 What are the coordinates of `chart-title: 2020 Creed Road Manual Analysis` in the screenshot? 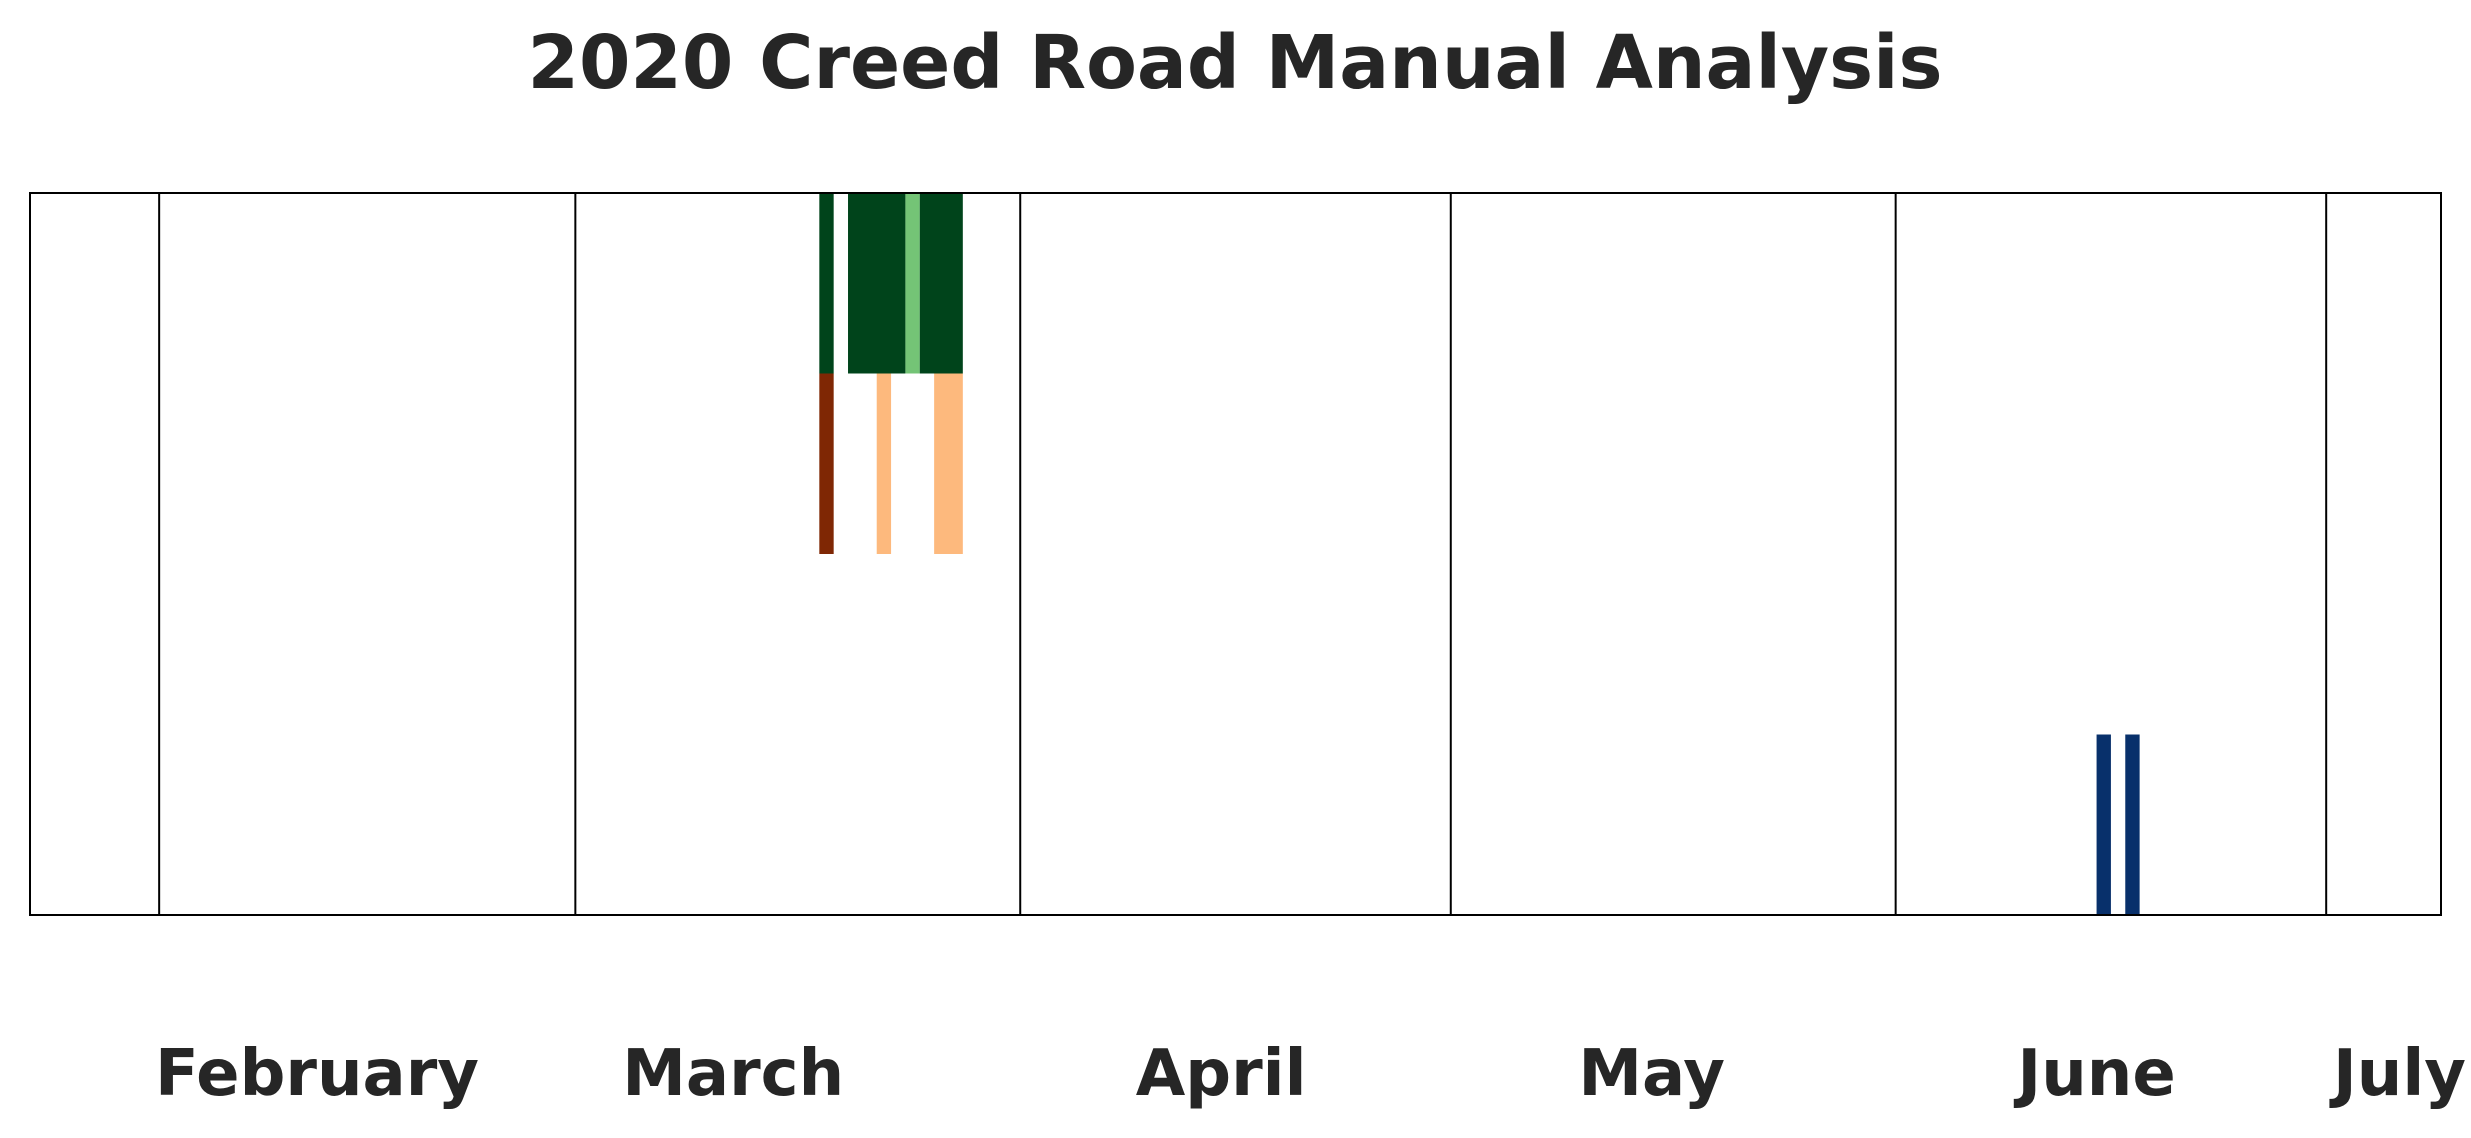 It's located at (1234, 63).